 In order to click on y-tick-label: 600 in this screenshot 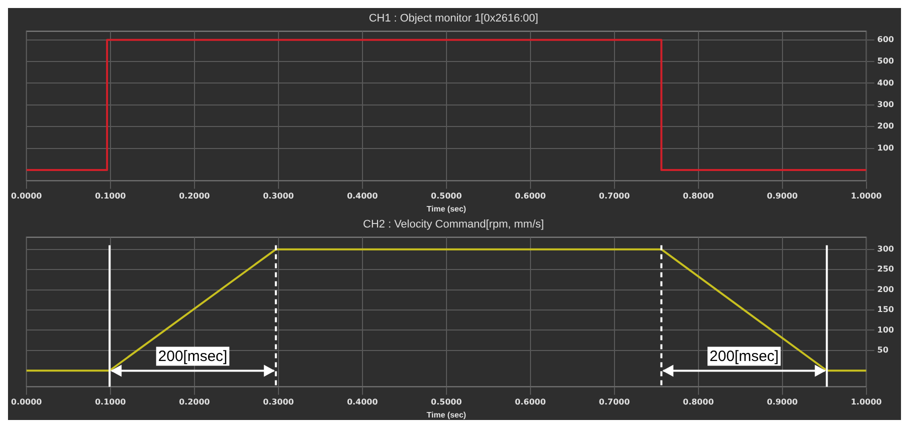, I will do `click(885, 39)`.